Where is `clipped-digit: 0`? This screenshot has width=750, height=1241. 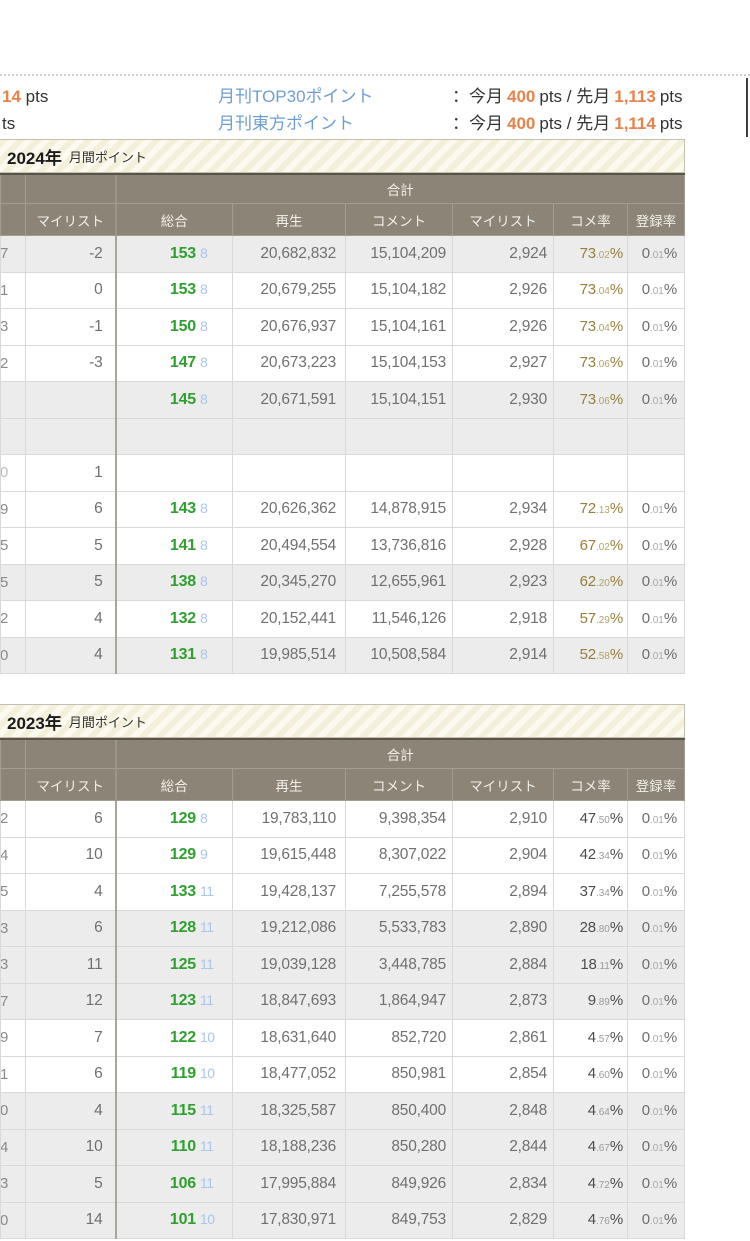 clipped-digit: 0 is located at coordinates (4, 655).